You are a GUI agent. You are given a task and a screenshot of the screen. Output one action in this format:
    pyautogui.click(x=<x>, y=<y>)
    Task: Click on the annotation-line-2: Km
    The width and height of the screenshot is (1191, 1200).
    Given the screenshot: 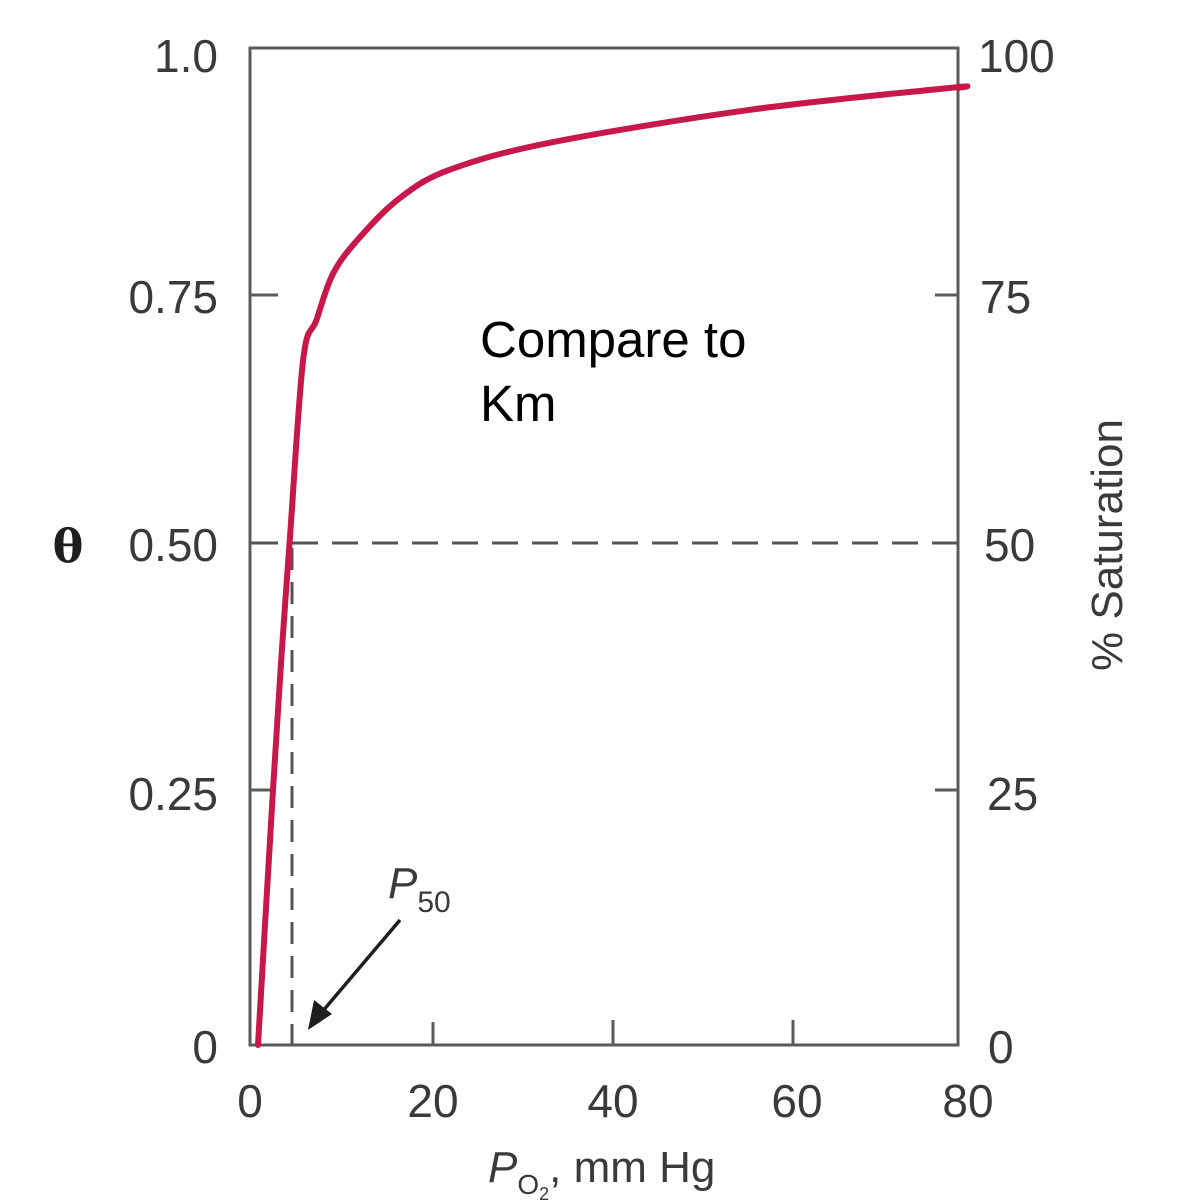 What is the action you would take?
    pyautogui.click(x=518, y=403)
    